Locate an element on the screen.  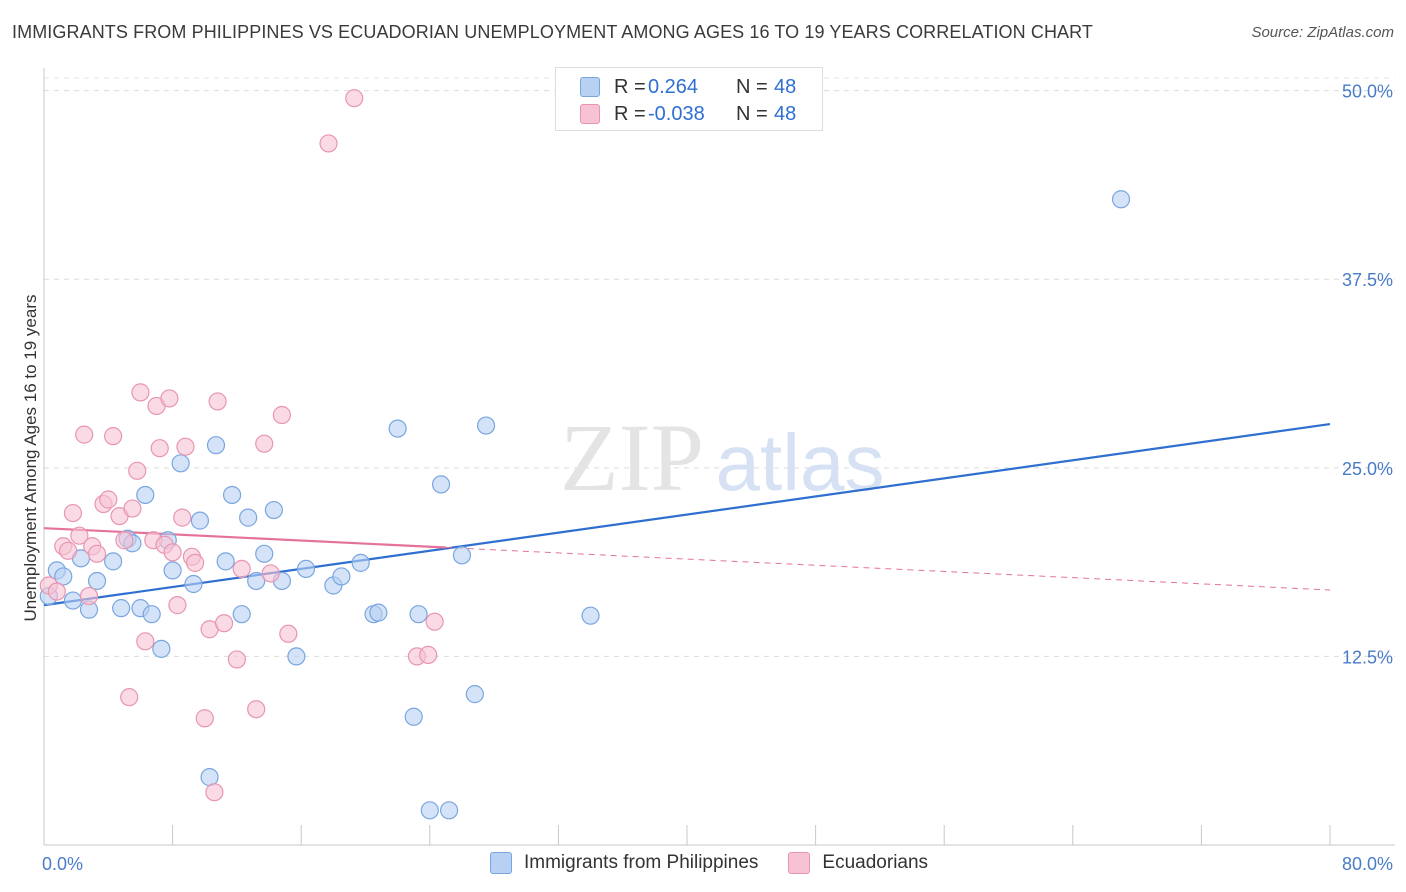
x-tick-label: 80.0% is located at coordinates (1367, 864).